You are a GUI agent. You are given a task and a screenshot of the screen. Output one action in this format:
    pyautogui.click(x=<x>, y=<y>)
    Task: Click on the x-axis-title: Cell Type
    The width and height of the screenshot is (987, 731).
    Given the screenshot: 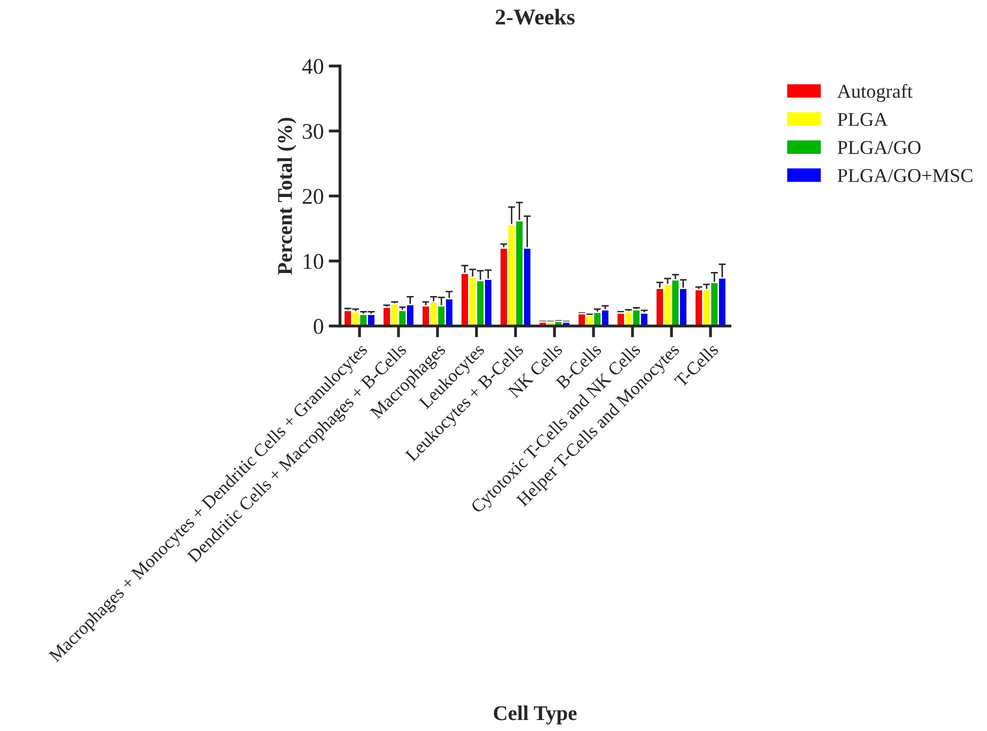 What is the action you would take?
    pyautogui.click(x=535, y=715)
    